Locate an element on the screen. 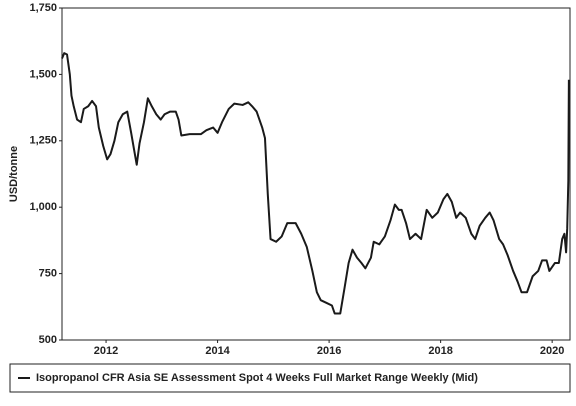 This screenshot has width=576, height=406. legend-box is located at coordinates (290, 378).